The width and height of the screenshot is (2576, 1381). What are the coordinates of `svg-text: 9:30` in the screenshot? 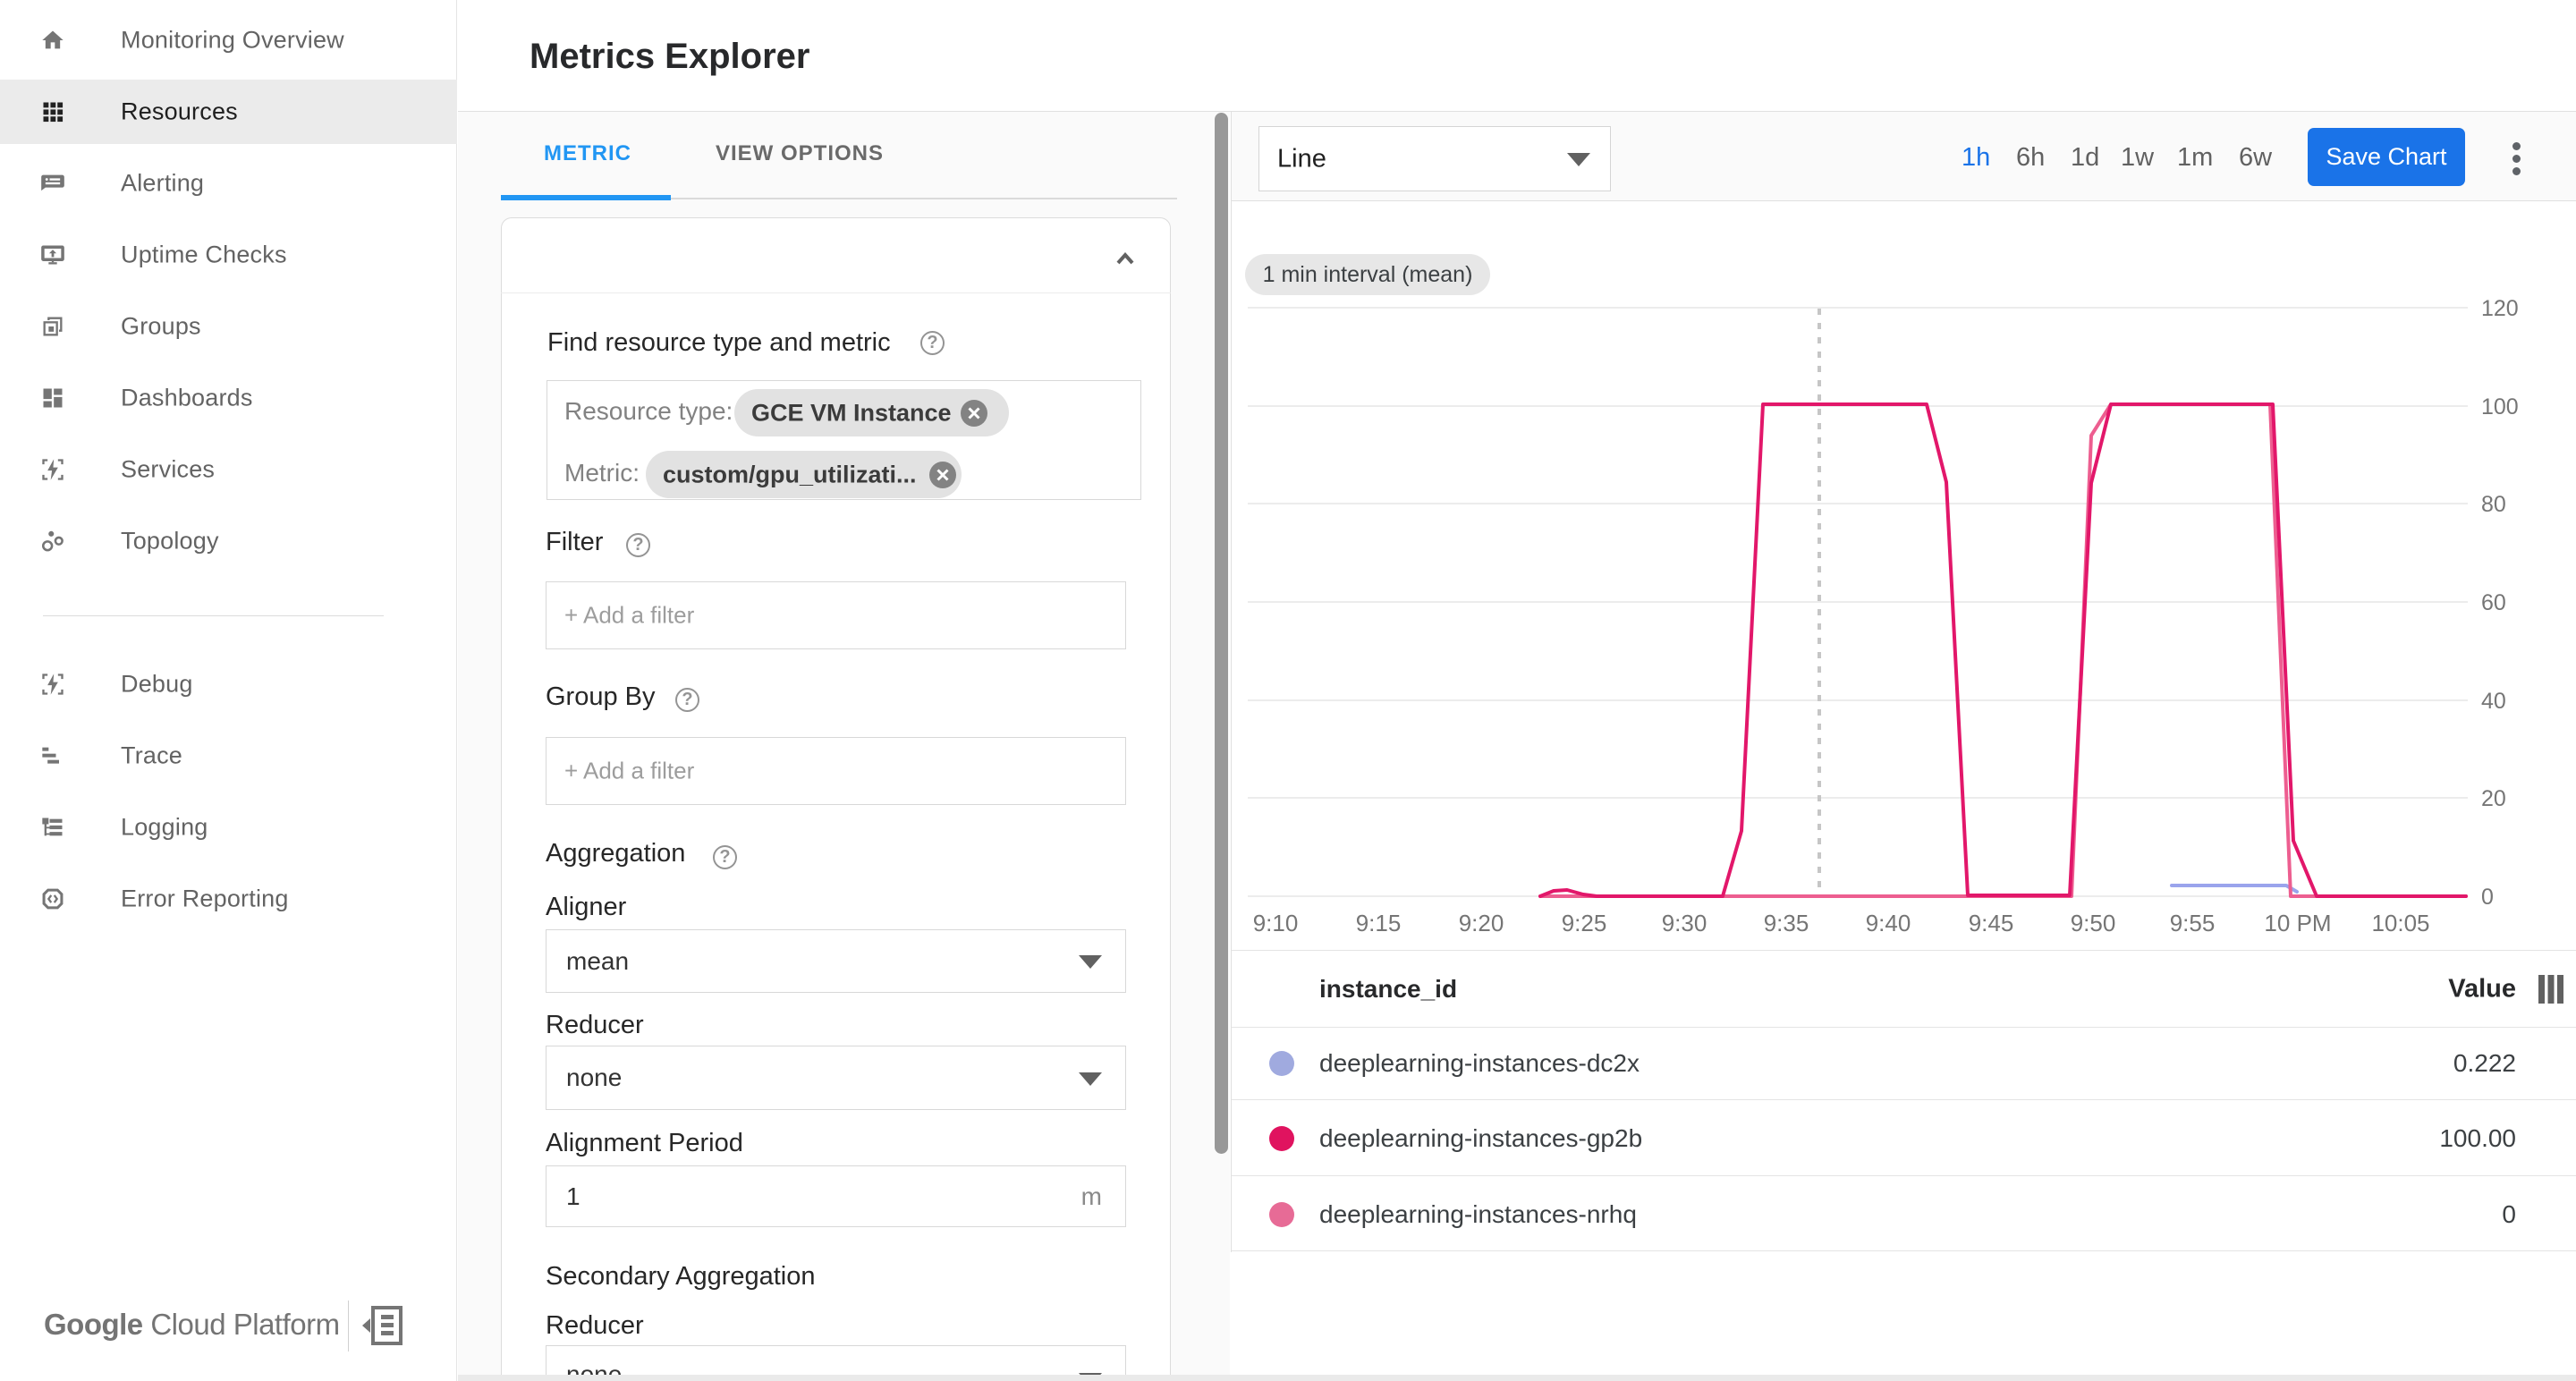 It's located at (1684, 923).